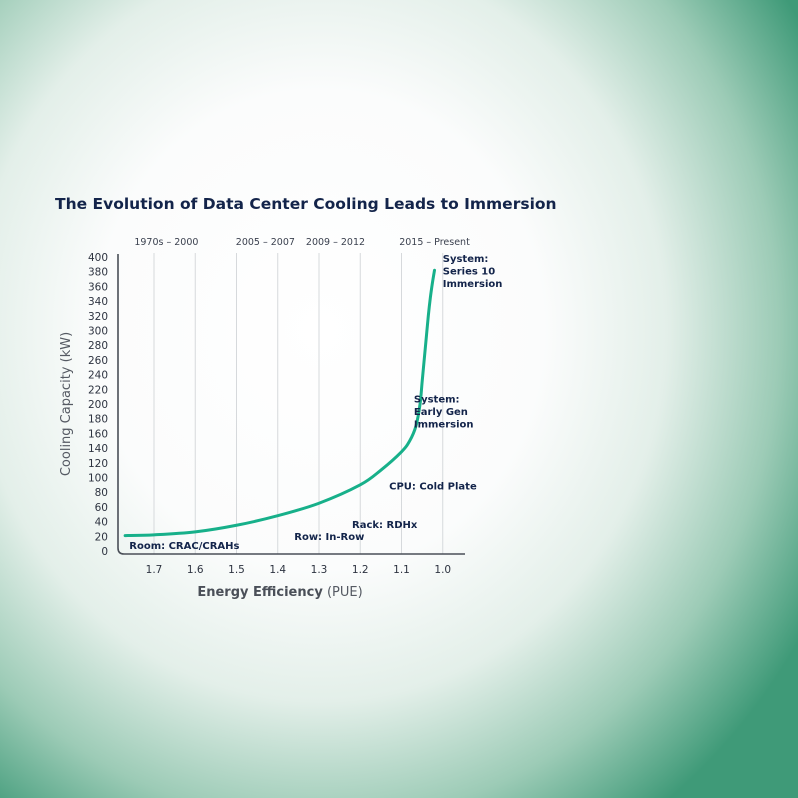 The image size is (798, 798). I want to click on y-tick-label: 300, so click(98, 332).